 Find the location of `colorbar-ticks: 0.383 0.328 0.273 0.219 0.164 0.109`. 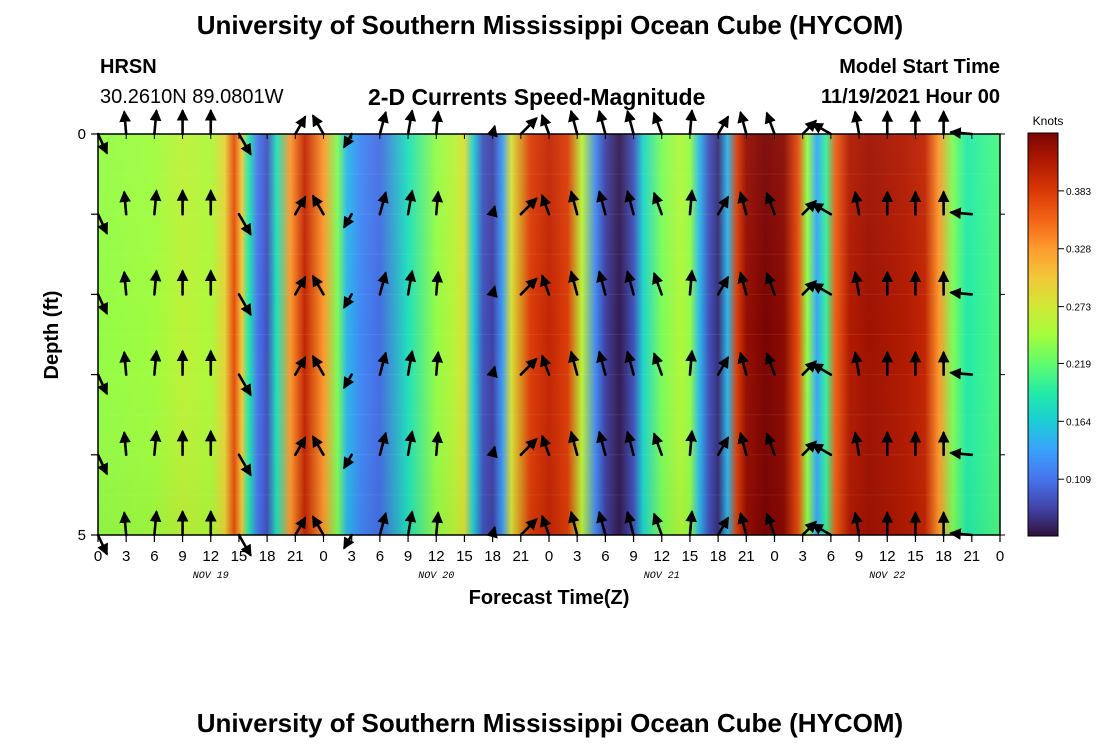

colorbar-ticks: 0.383 0.328 0.273 0.219 0.164 0.109 is located at coordinates (1074, 336).